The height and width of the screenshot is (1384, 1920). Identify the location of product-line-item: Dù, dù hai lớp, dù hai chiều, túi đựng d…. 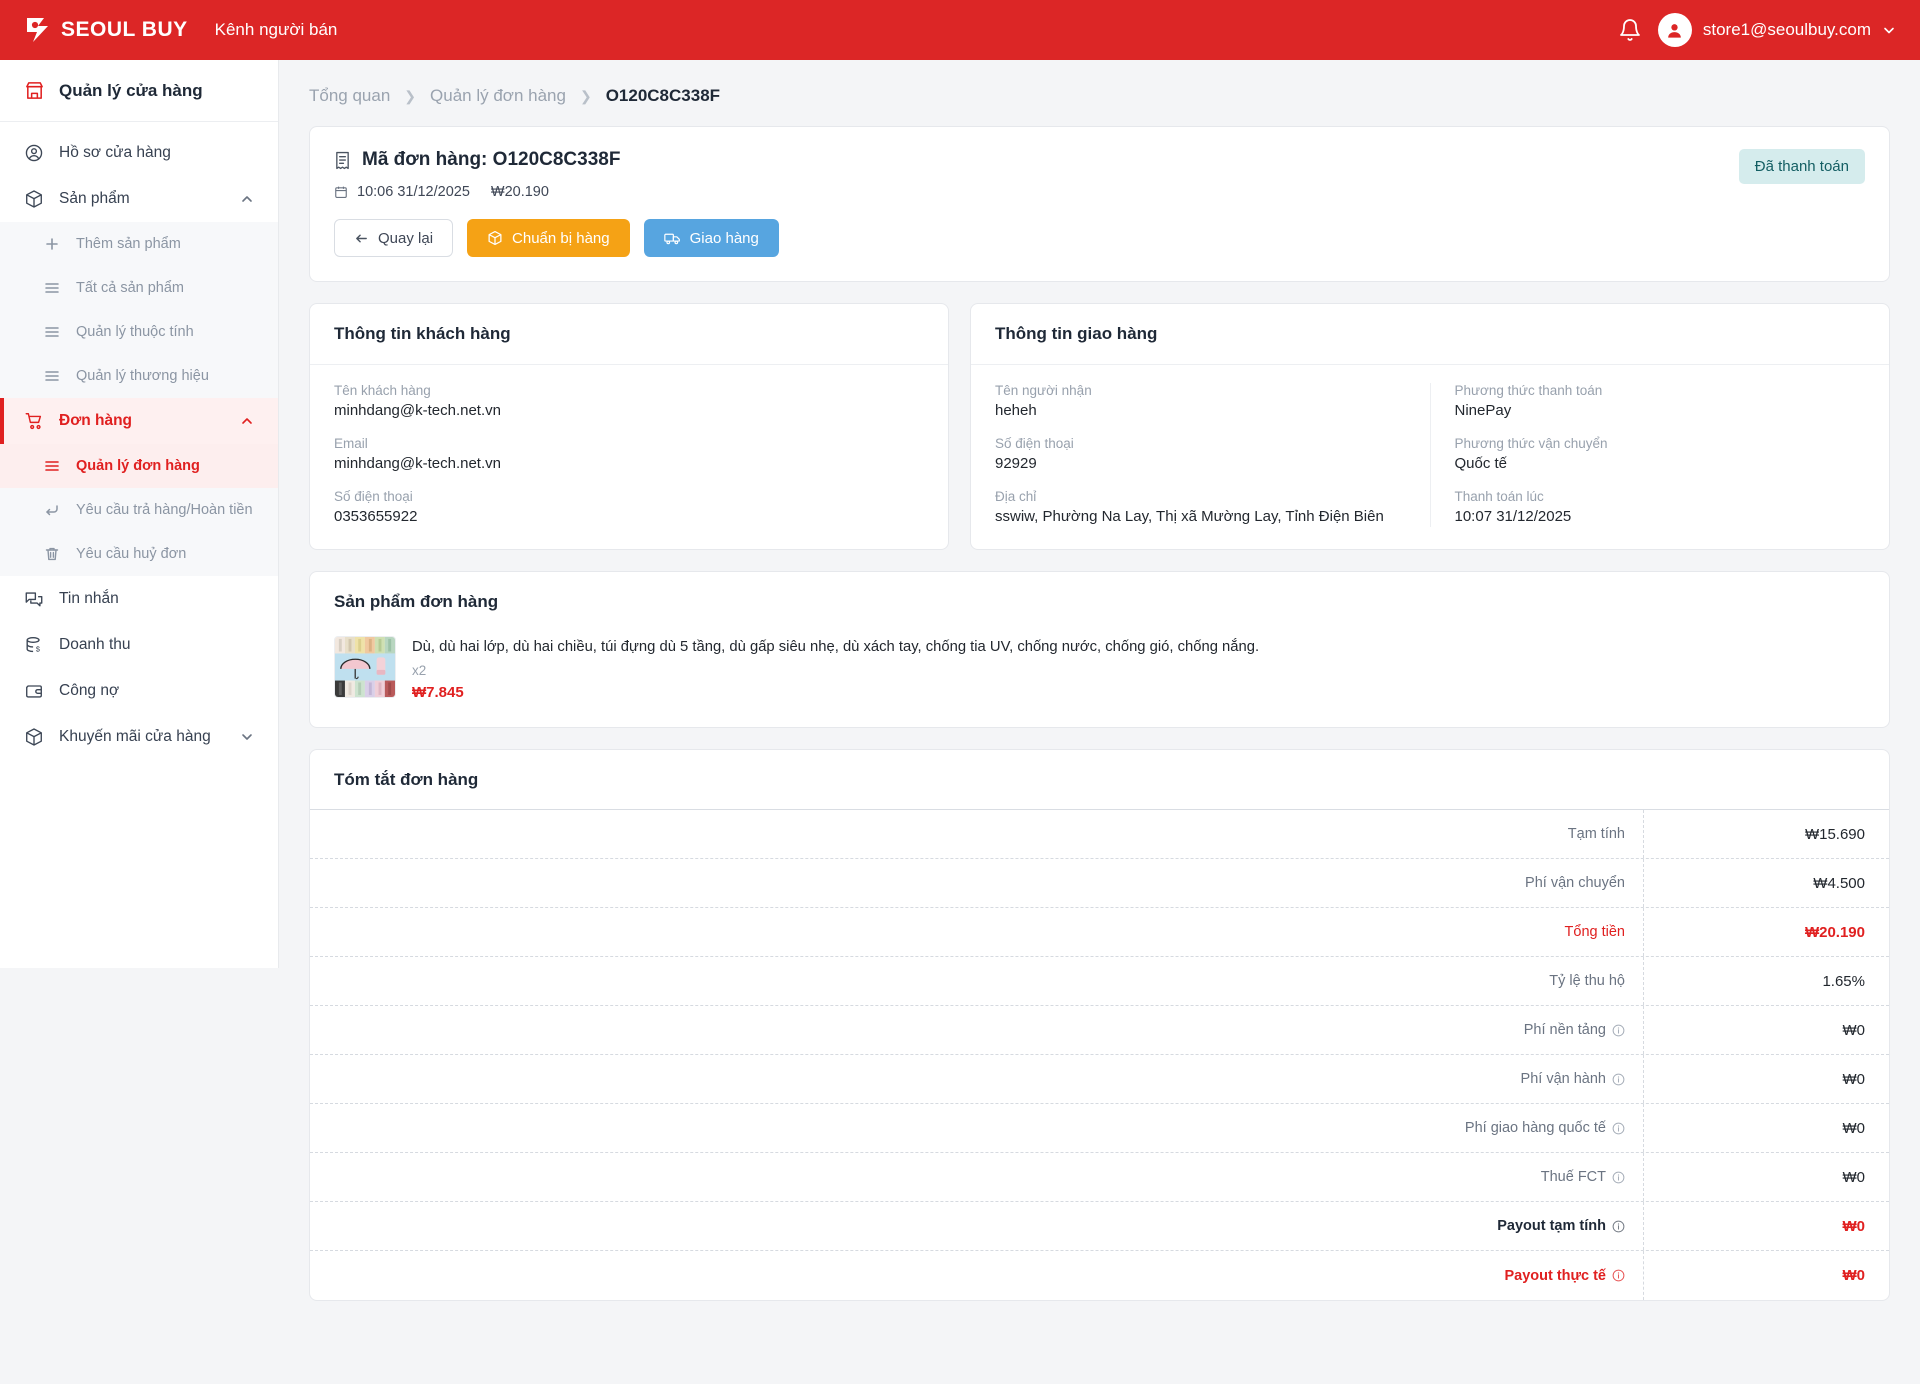
(1099, 671).